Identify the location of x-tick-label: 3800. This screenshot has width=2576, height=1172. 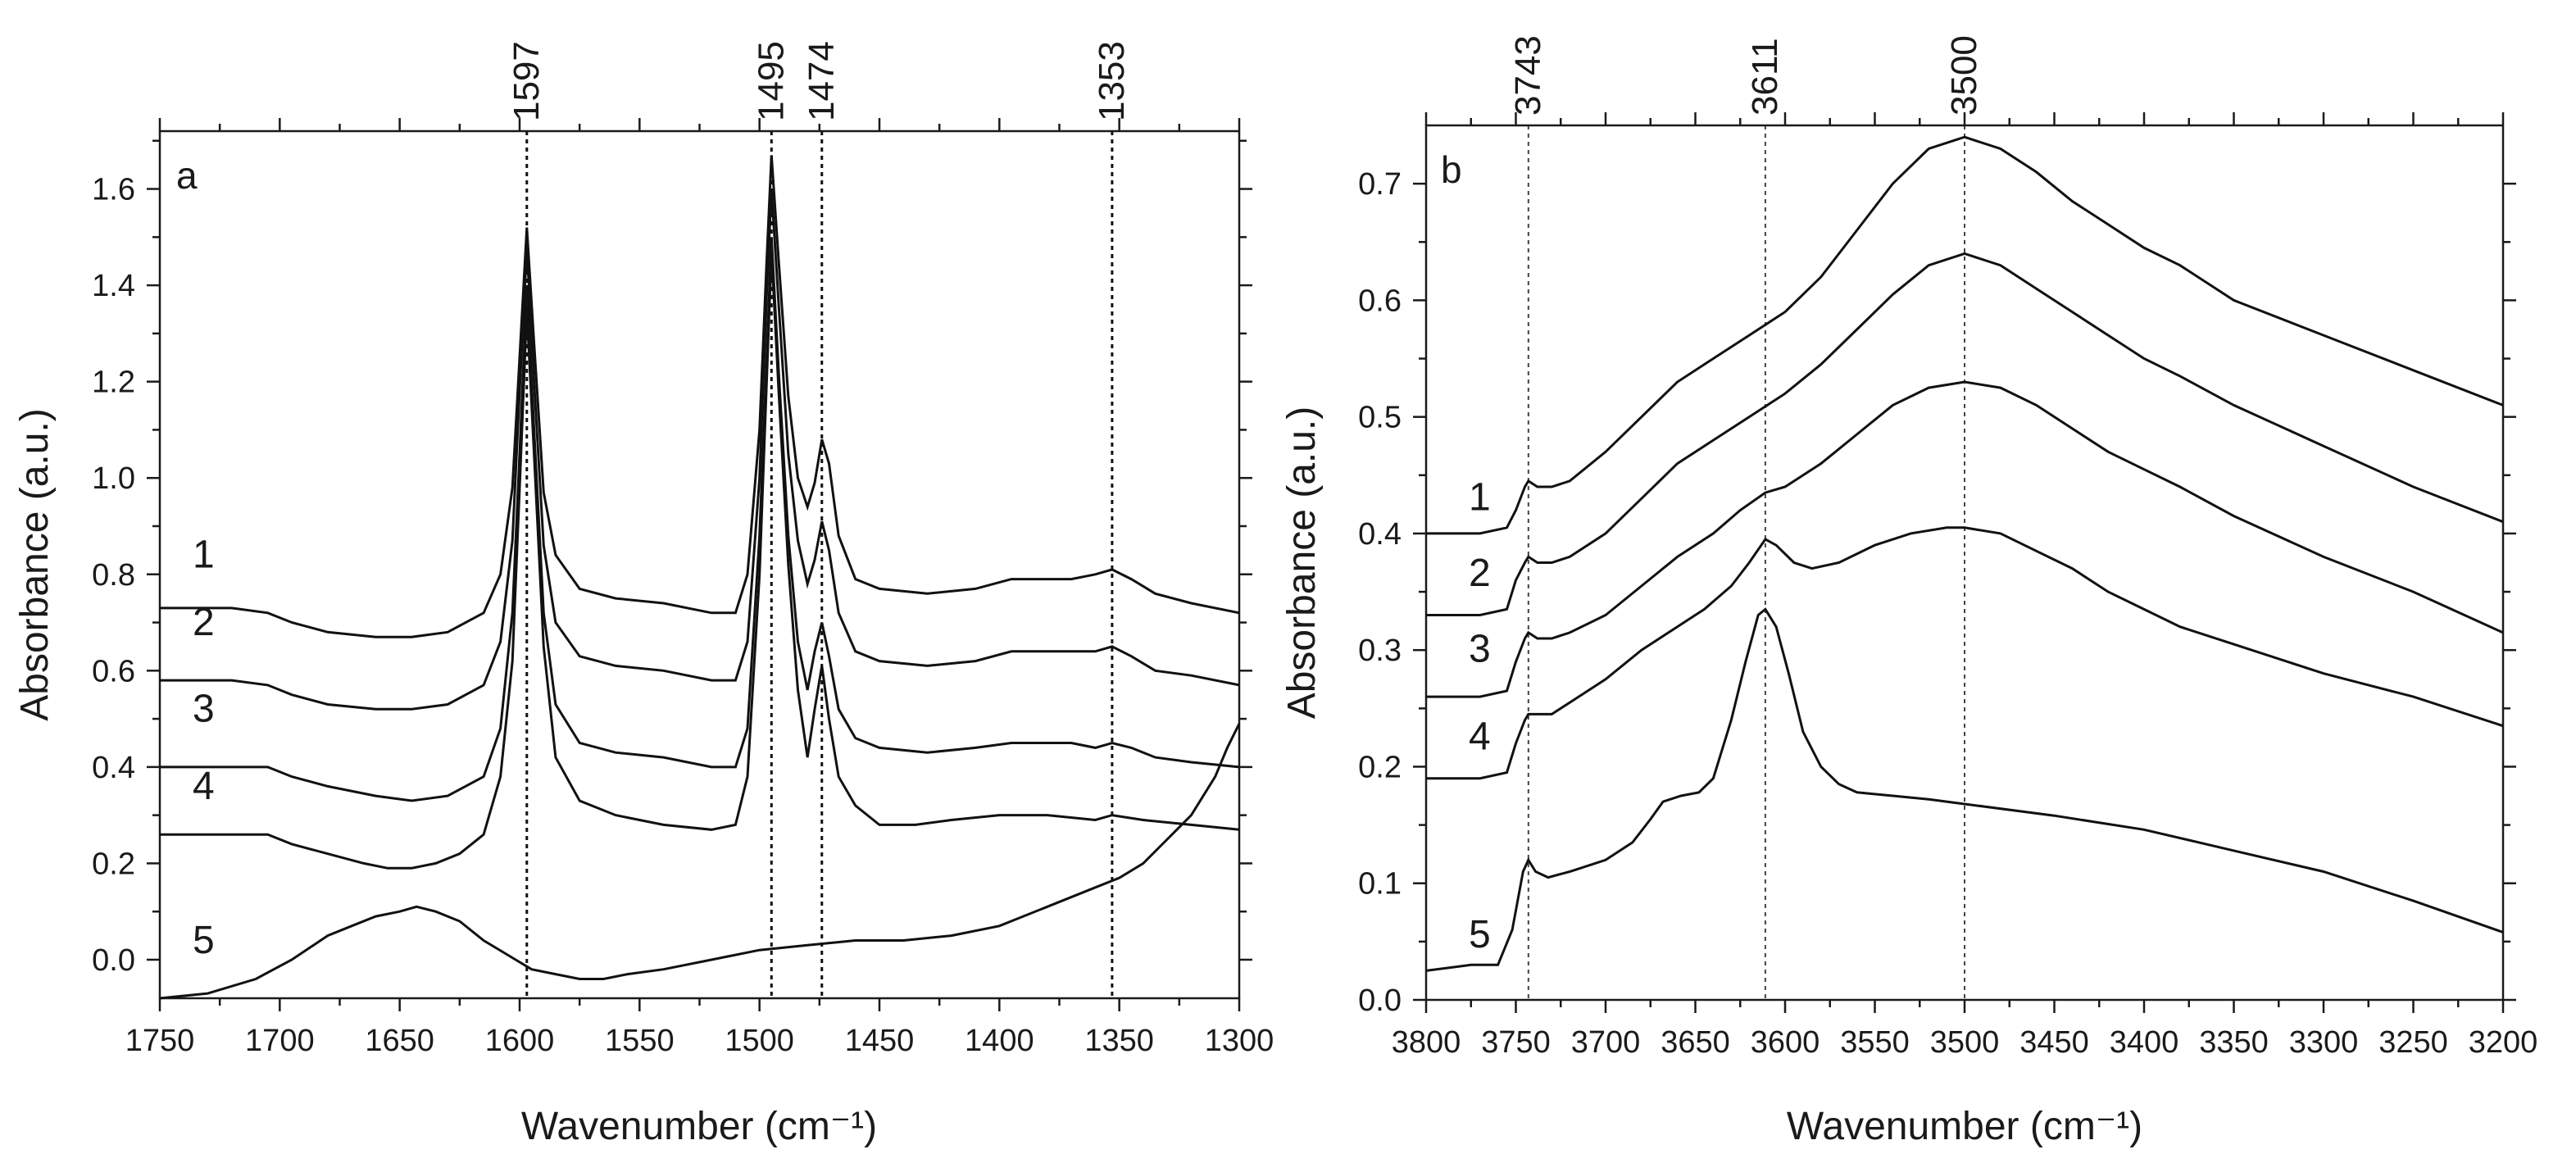
(1426, 1042).